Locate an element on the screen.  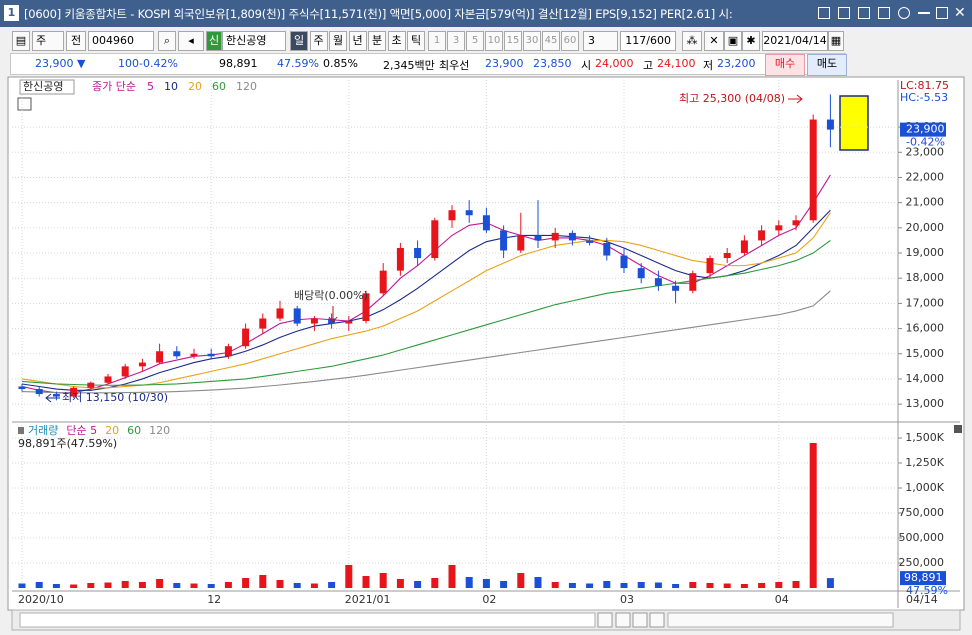
x-tick-label: 02 is located at coordinates (489, 599).